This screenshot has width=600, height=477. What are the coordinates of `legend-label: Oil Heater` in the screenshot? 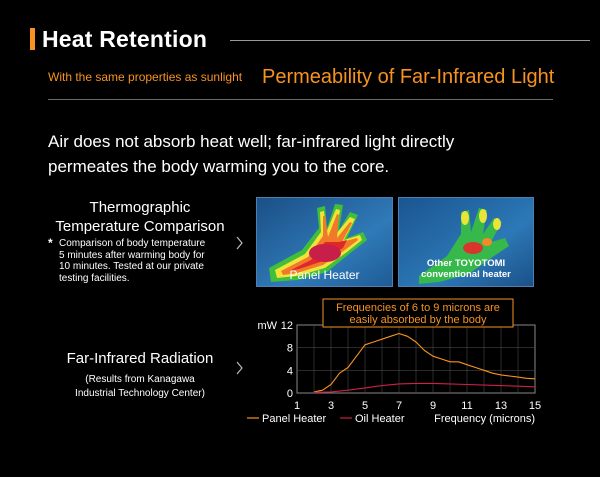 It's located at (380, 419).